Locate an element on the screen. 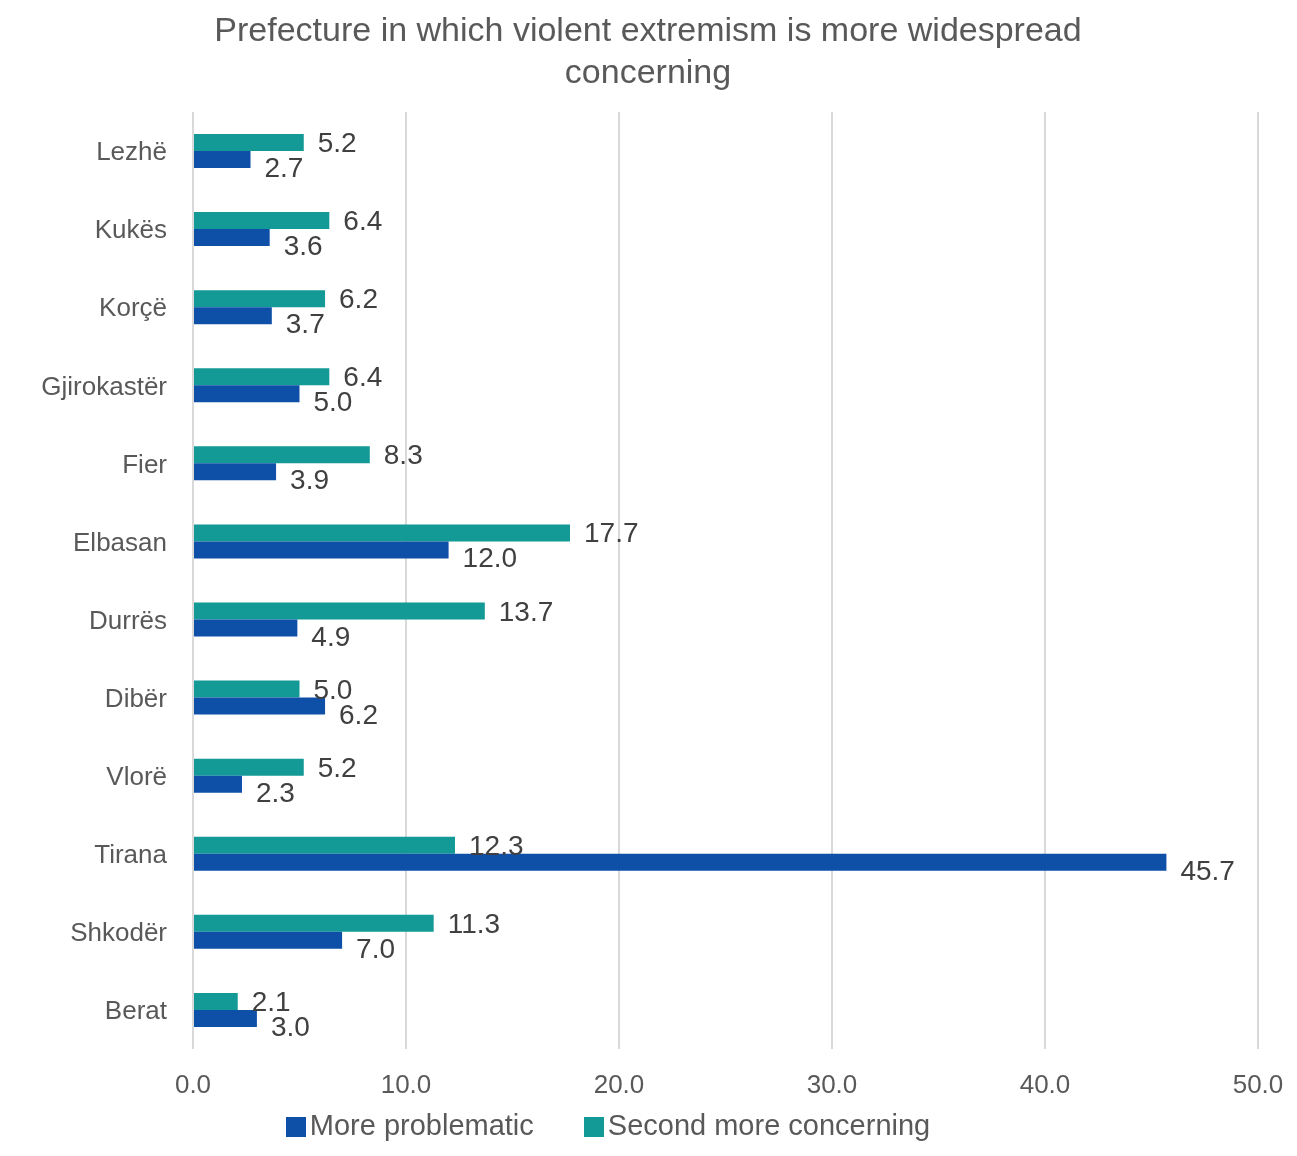 The image size is (1297, 1156). data-label: 12.0 is located at coordinates (490, 558).